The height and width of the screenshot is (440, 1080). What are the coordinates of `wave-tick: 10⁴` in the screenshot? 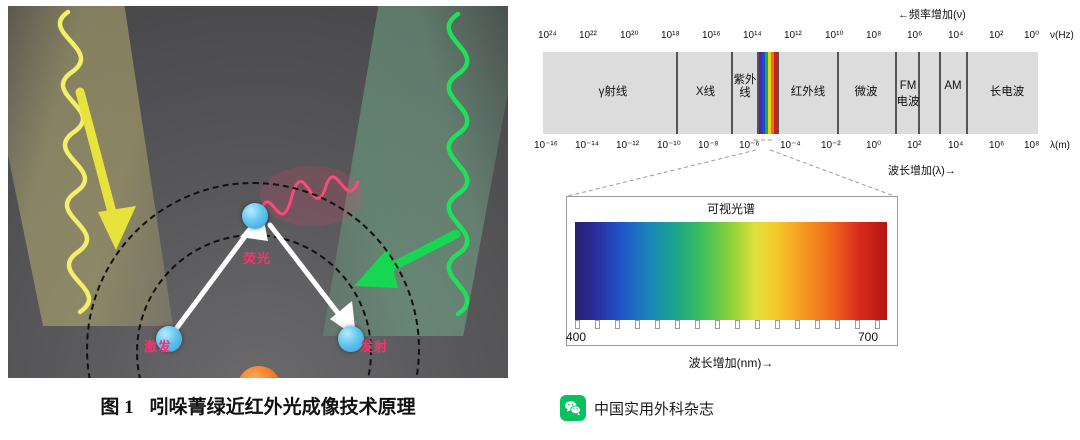 It's located at (956, 145).